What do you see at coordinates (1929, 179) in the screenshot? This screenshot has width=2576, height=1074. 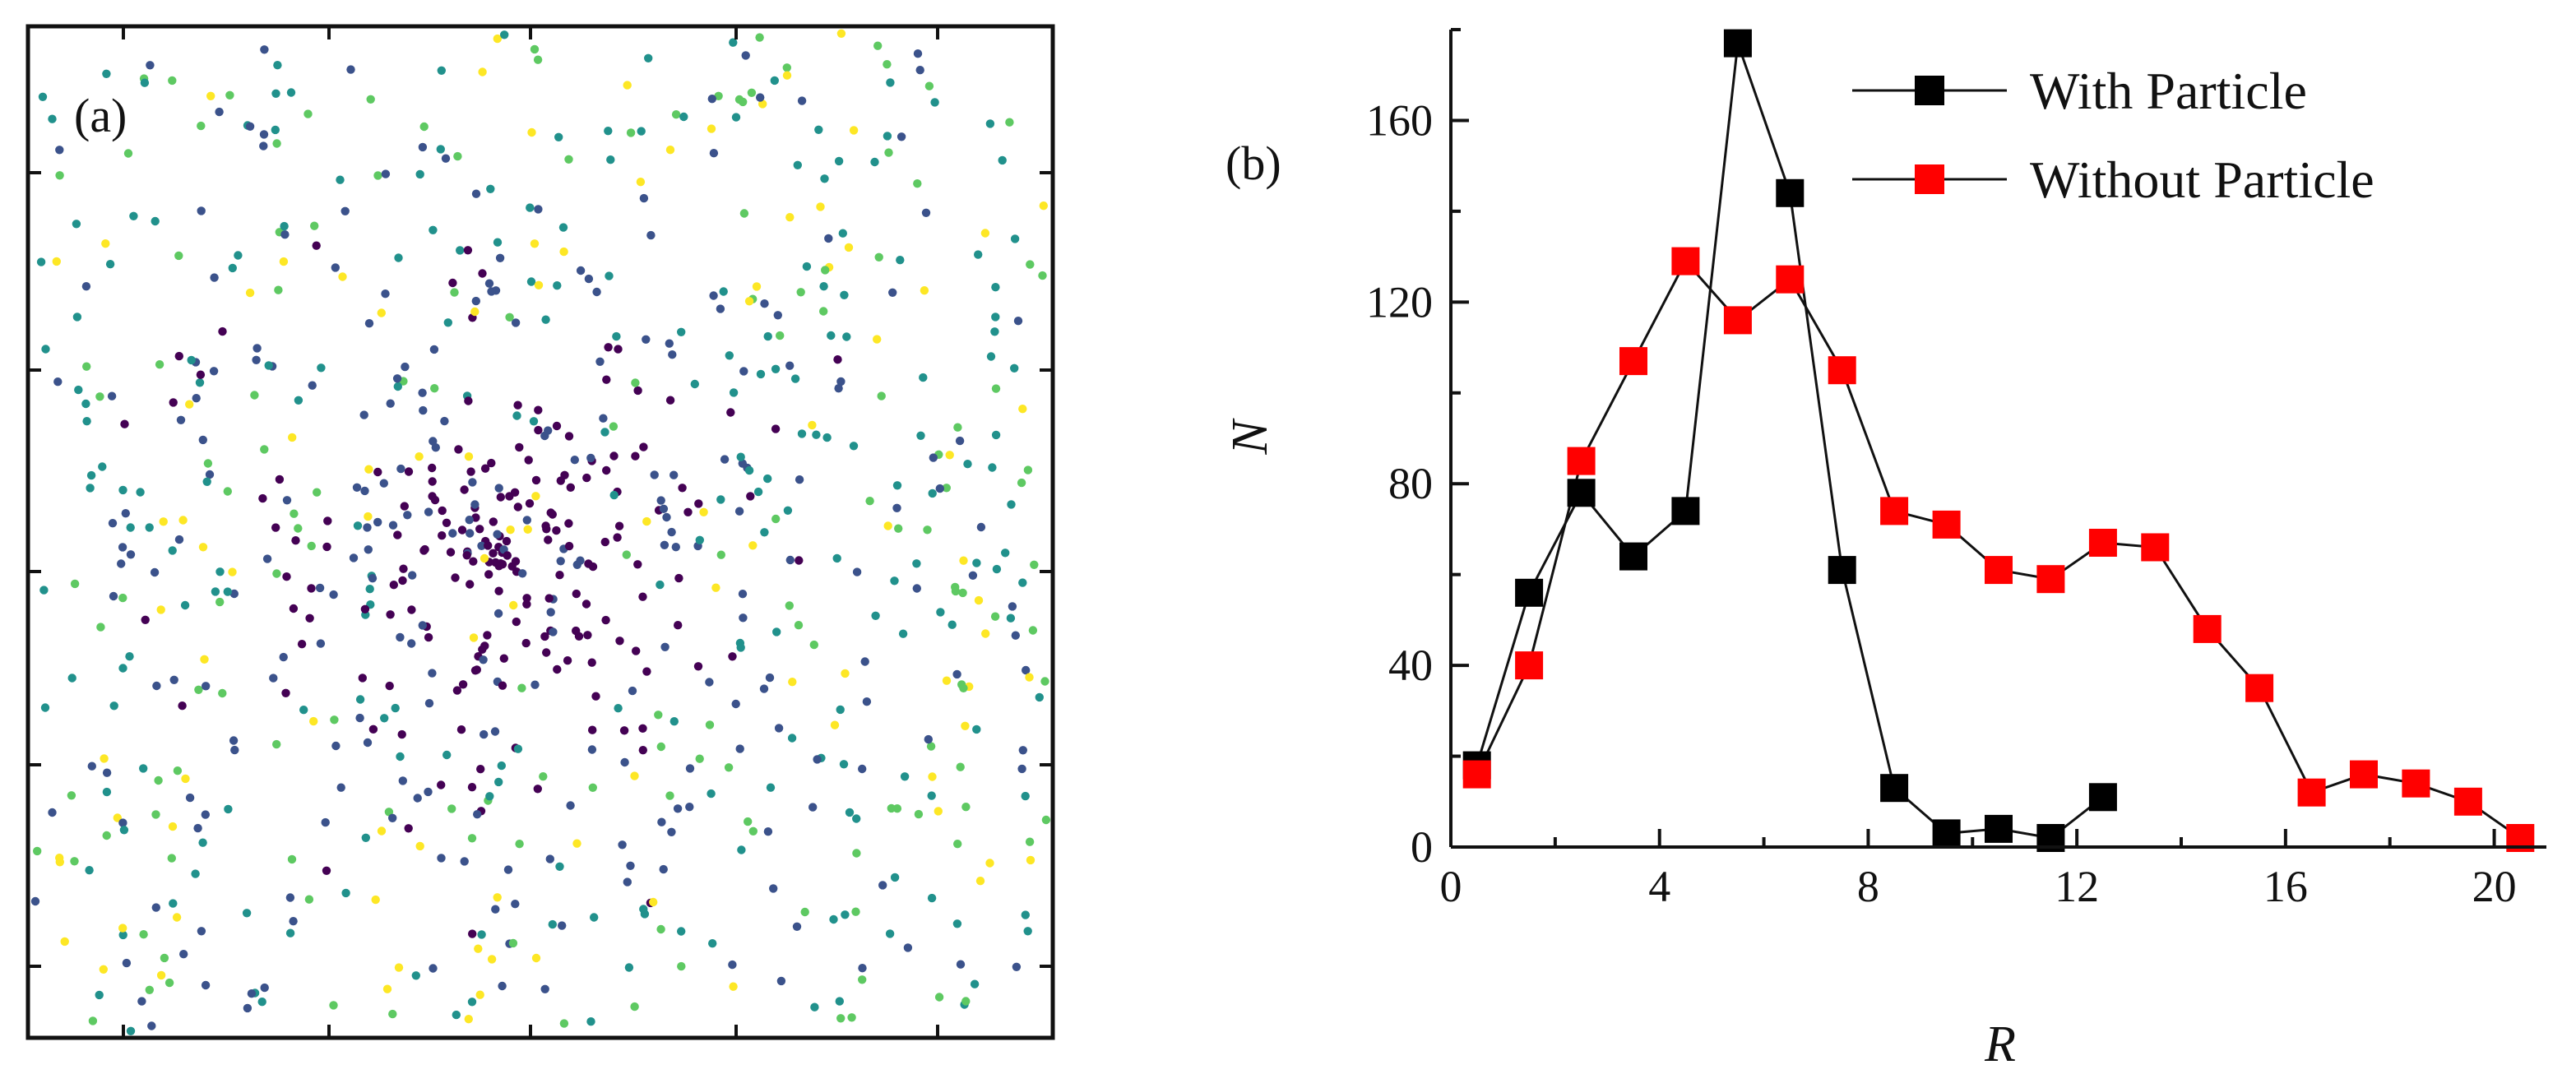 I see `legend-marker` at bounding box center [1929, 179].